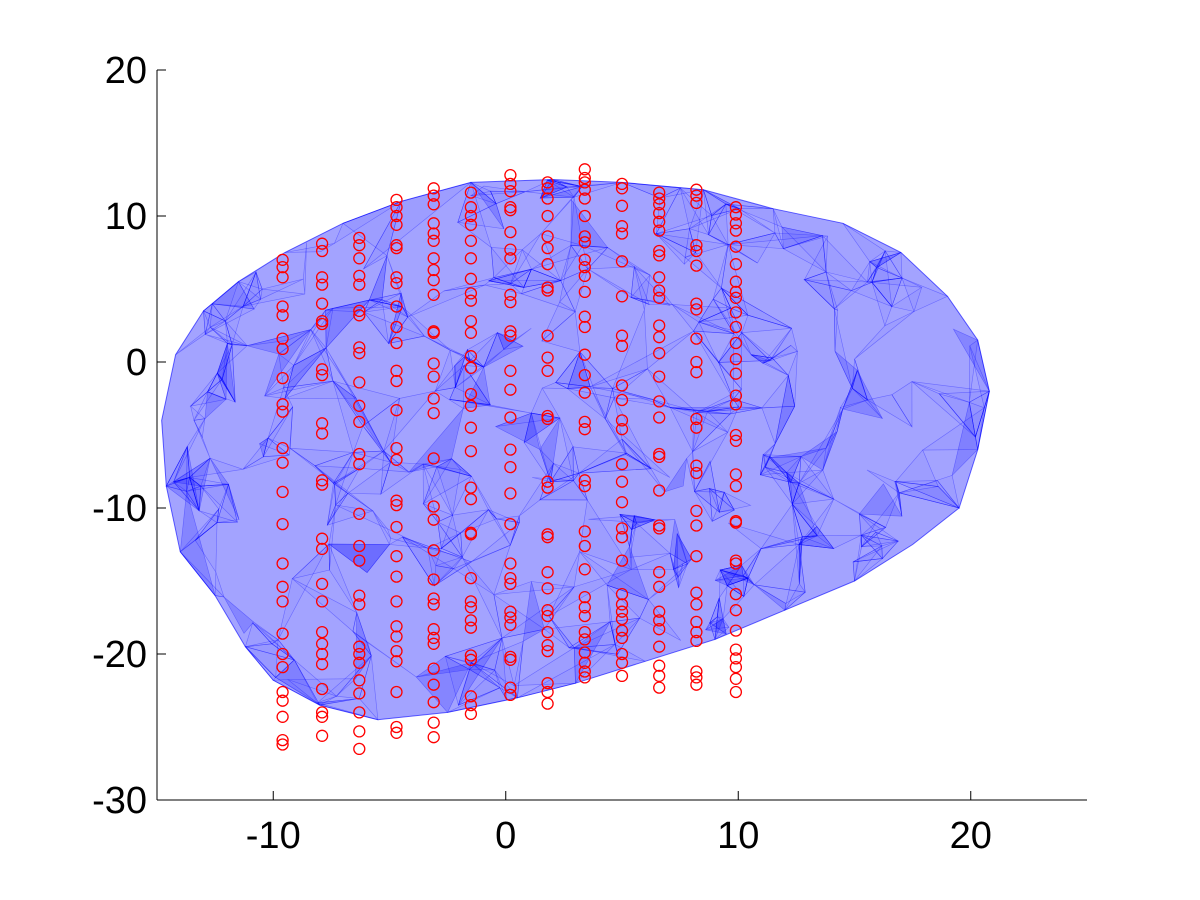  What do you see at coordinates (273, 836) in the screenshot?
I see `x-tick-label: -10` at bounding box center [273, 836].